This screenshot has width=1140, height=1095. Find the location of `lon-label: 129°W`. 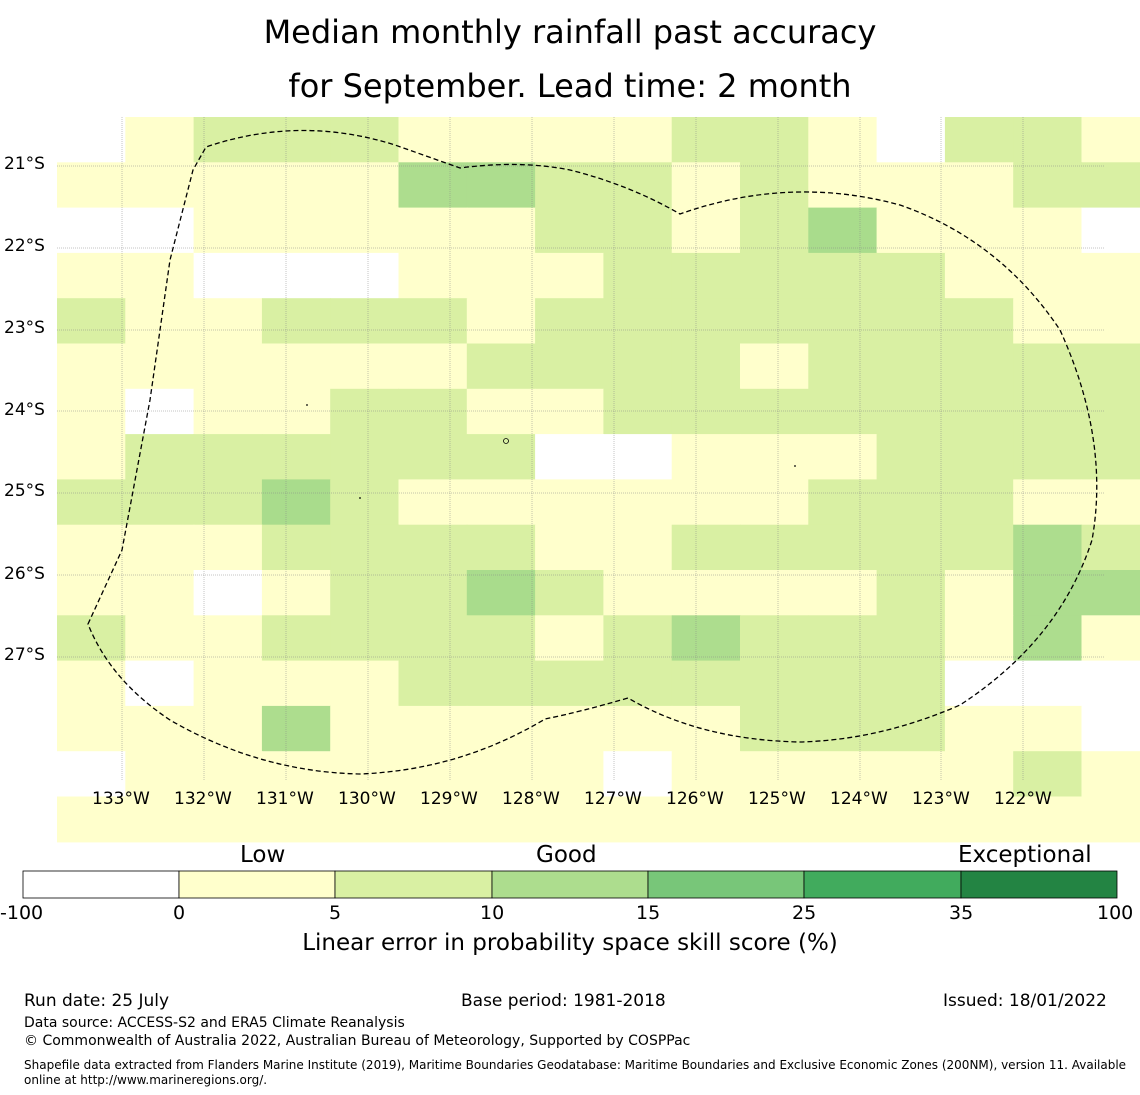

lon-label: 129°W is located at coordinates (449, 799).